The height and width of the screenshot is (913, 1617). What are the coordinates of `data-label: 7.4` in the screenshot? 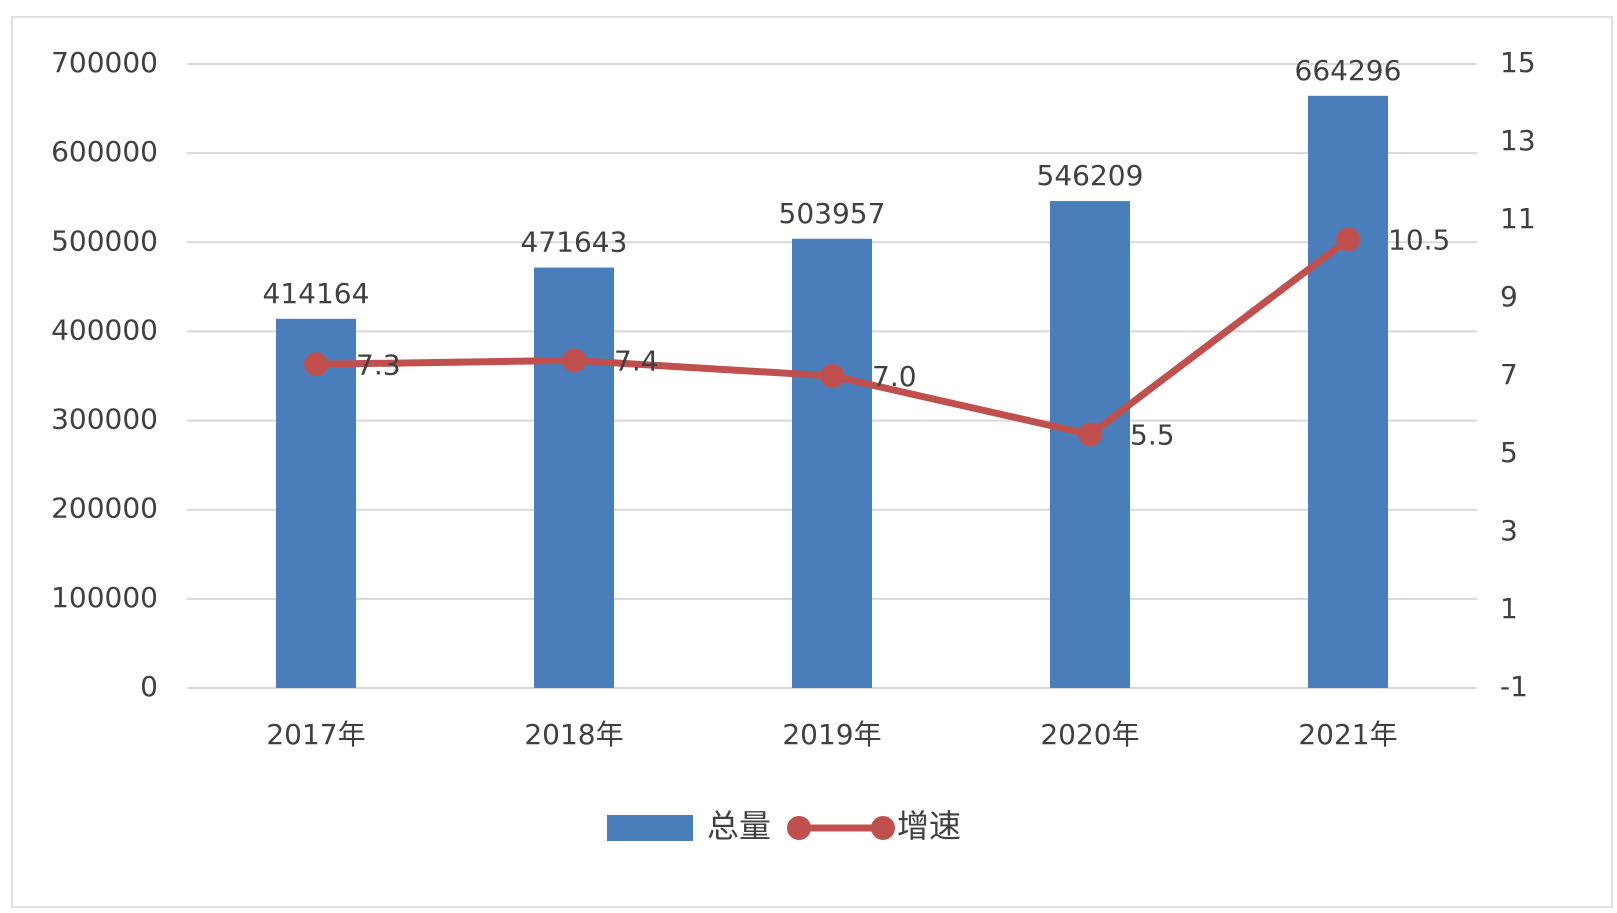 It's located at (636, 360).